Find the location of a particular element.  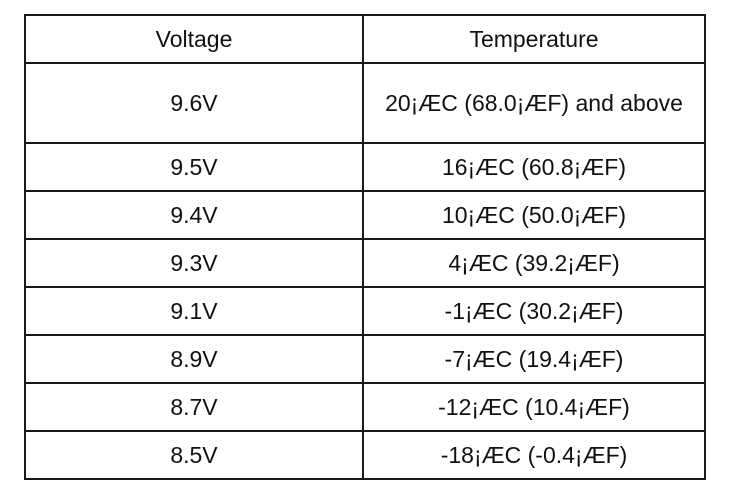

table-row: 9.5V 16¡ÆC (60.8¡ÆF) is located at coordinates (365, 167).